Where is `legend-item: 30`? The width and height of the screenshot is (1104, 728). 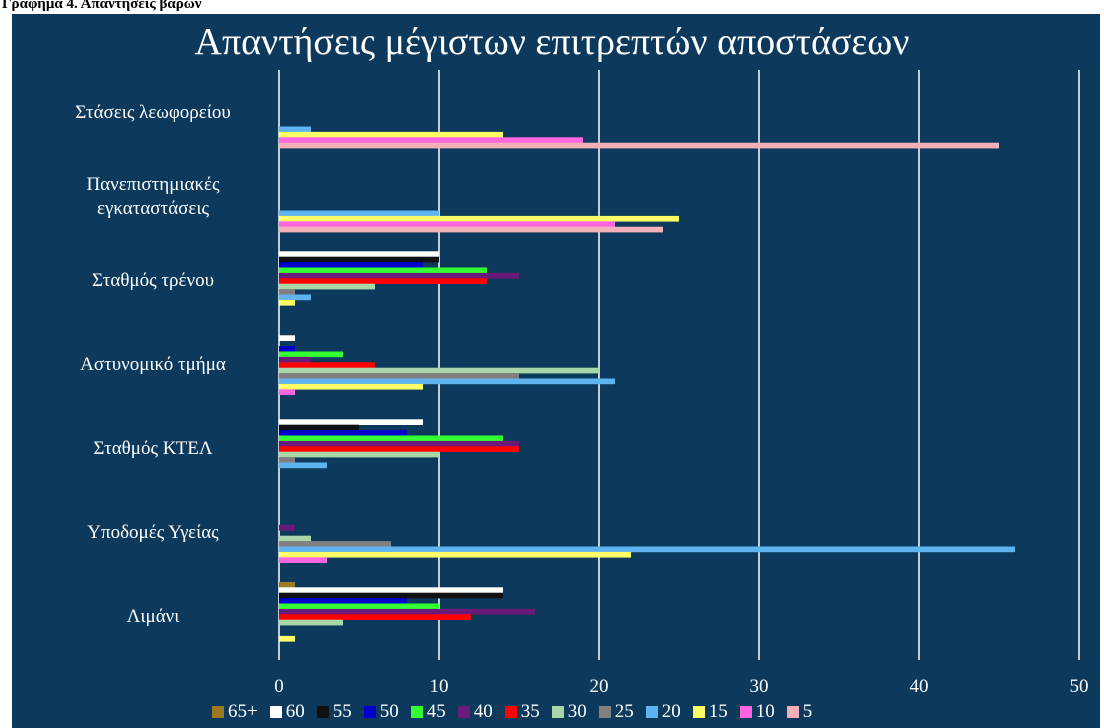
legend-item: 30 is located at coordinates (569, 712).